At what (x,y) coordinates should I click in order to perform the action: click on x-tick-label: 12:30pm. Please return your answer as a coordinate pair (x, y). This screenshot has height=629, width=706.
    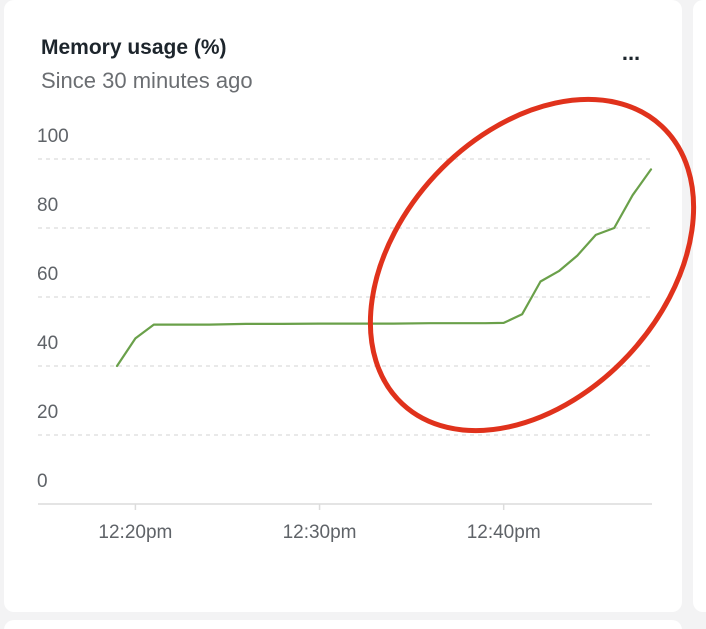
    Looking at the image, I should click on (320, 532).